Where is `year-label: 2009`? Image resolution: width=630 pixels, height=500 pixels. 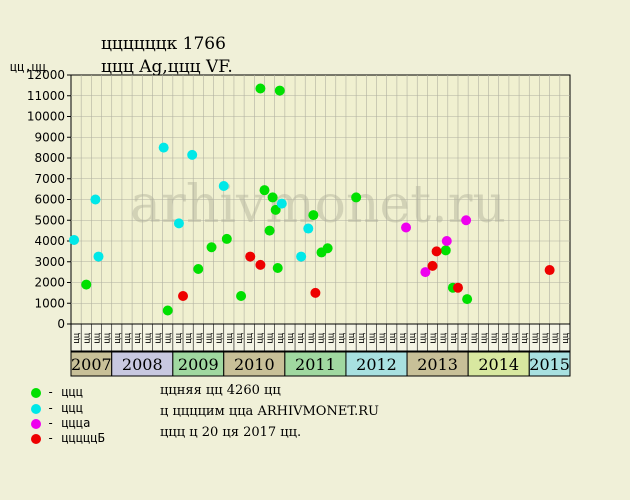
year-label: 2009 is located at coordinates (198, 364).